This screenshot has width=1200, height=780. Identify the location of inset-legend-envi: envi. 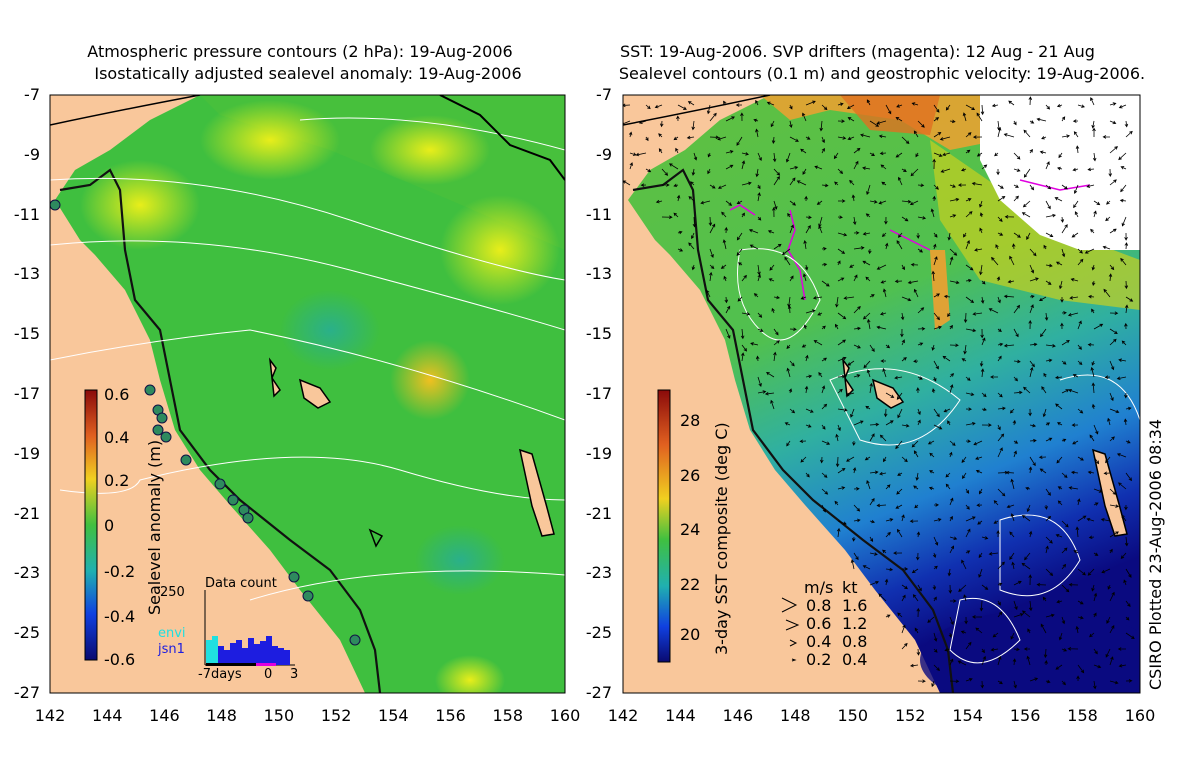
(172, 633).